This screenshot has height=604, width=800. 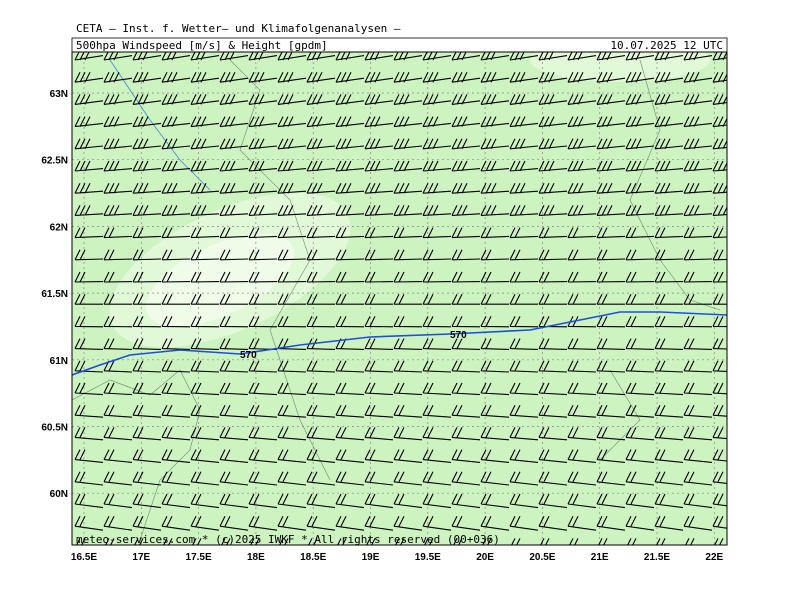 What do you see at coordinates (399, 343) in the screenshot?
I see `height-contour` at bounding box center [399, 343].